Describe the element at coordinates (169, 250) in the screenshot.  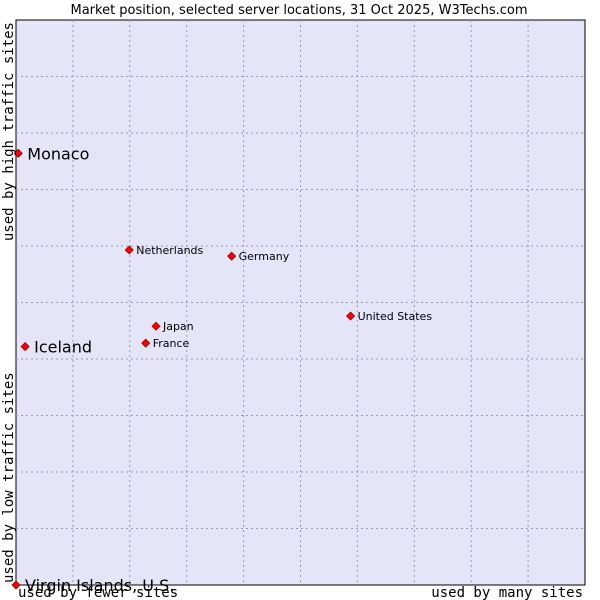
I see `data-point-label: Netherlands` at that location.